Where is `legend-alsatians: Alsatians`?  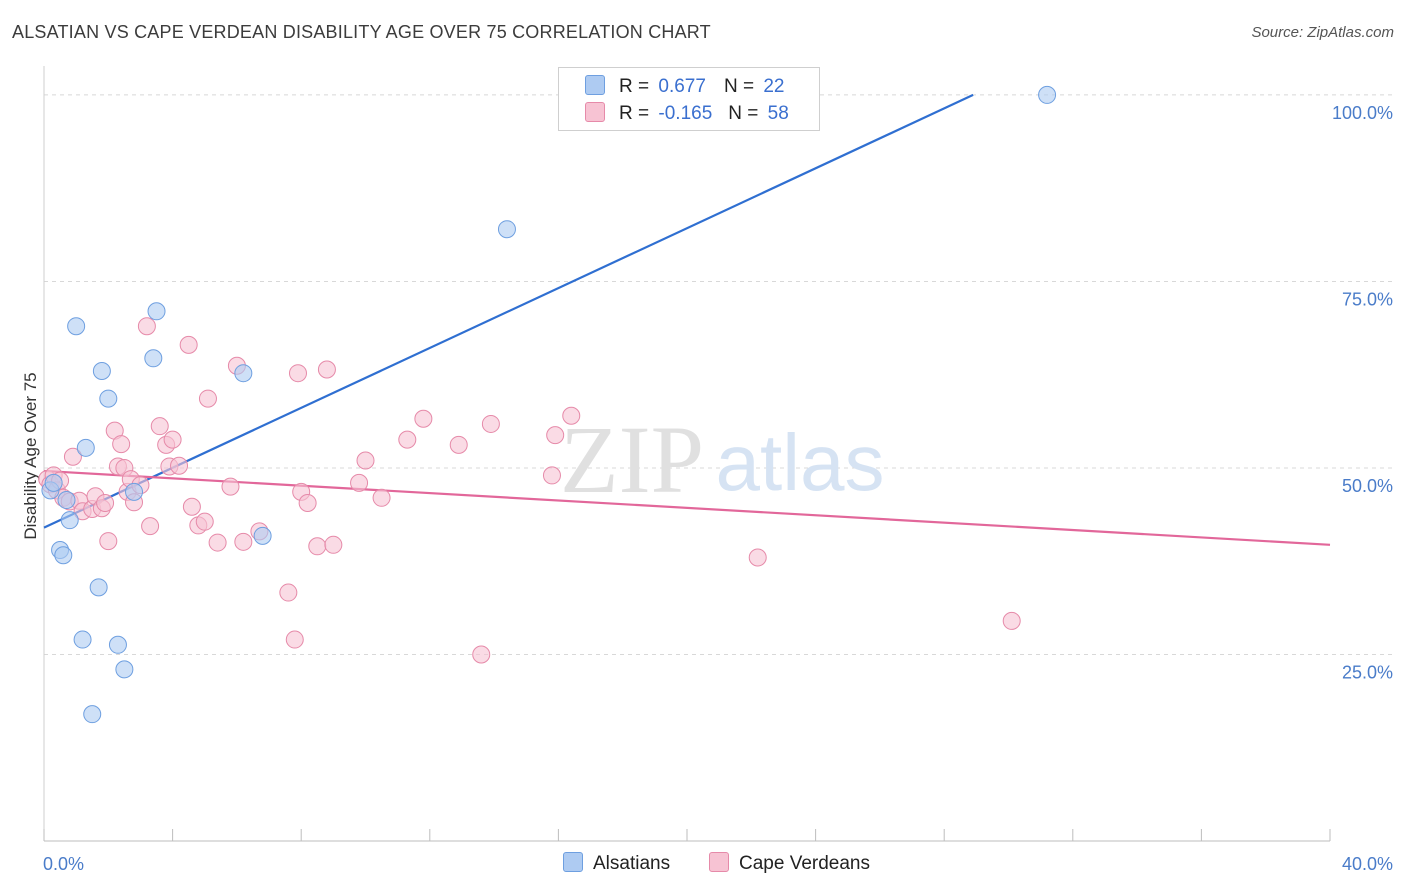
legend-alsatians: Alsatians is located at coordinates (616, 863).